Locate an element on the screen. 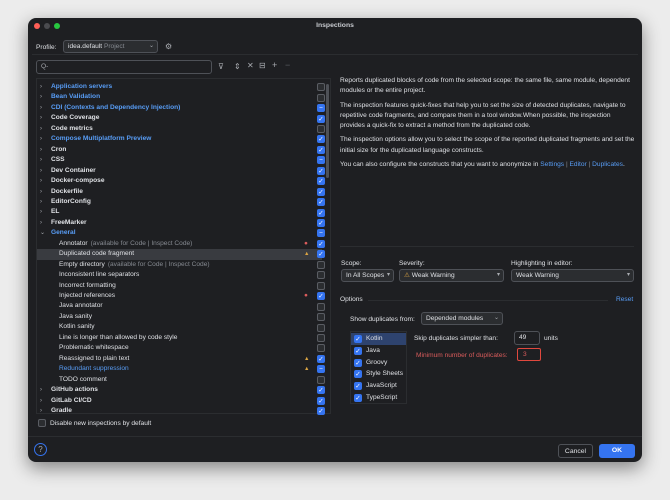  tree-row: › Dockerfile ✓ is located at coordinates (181, 192).